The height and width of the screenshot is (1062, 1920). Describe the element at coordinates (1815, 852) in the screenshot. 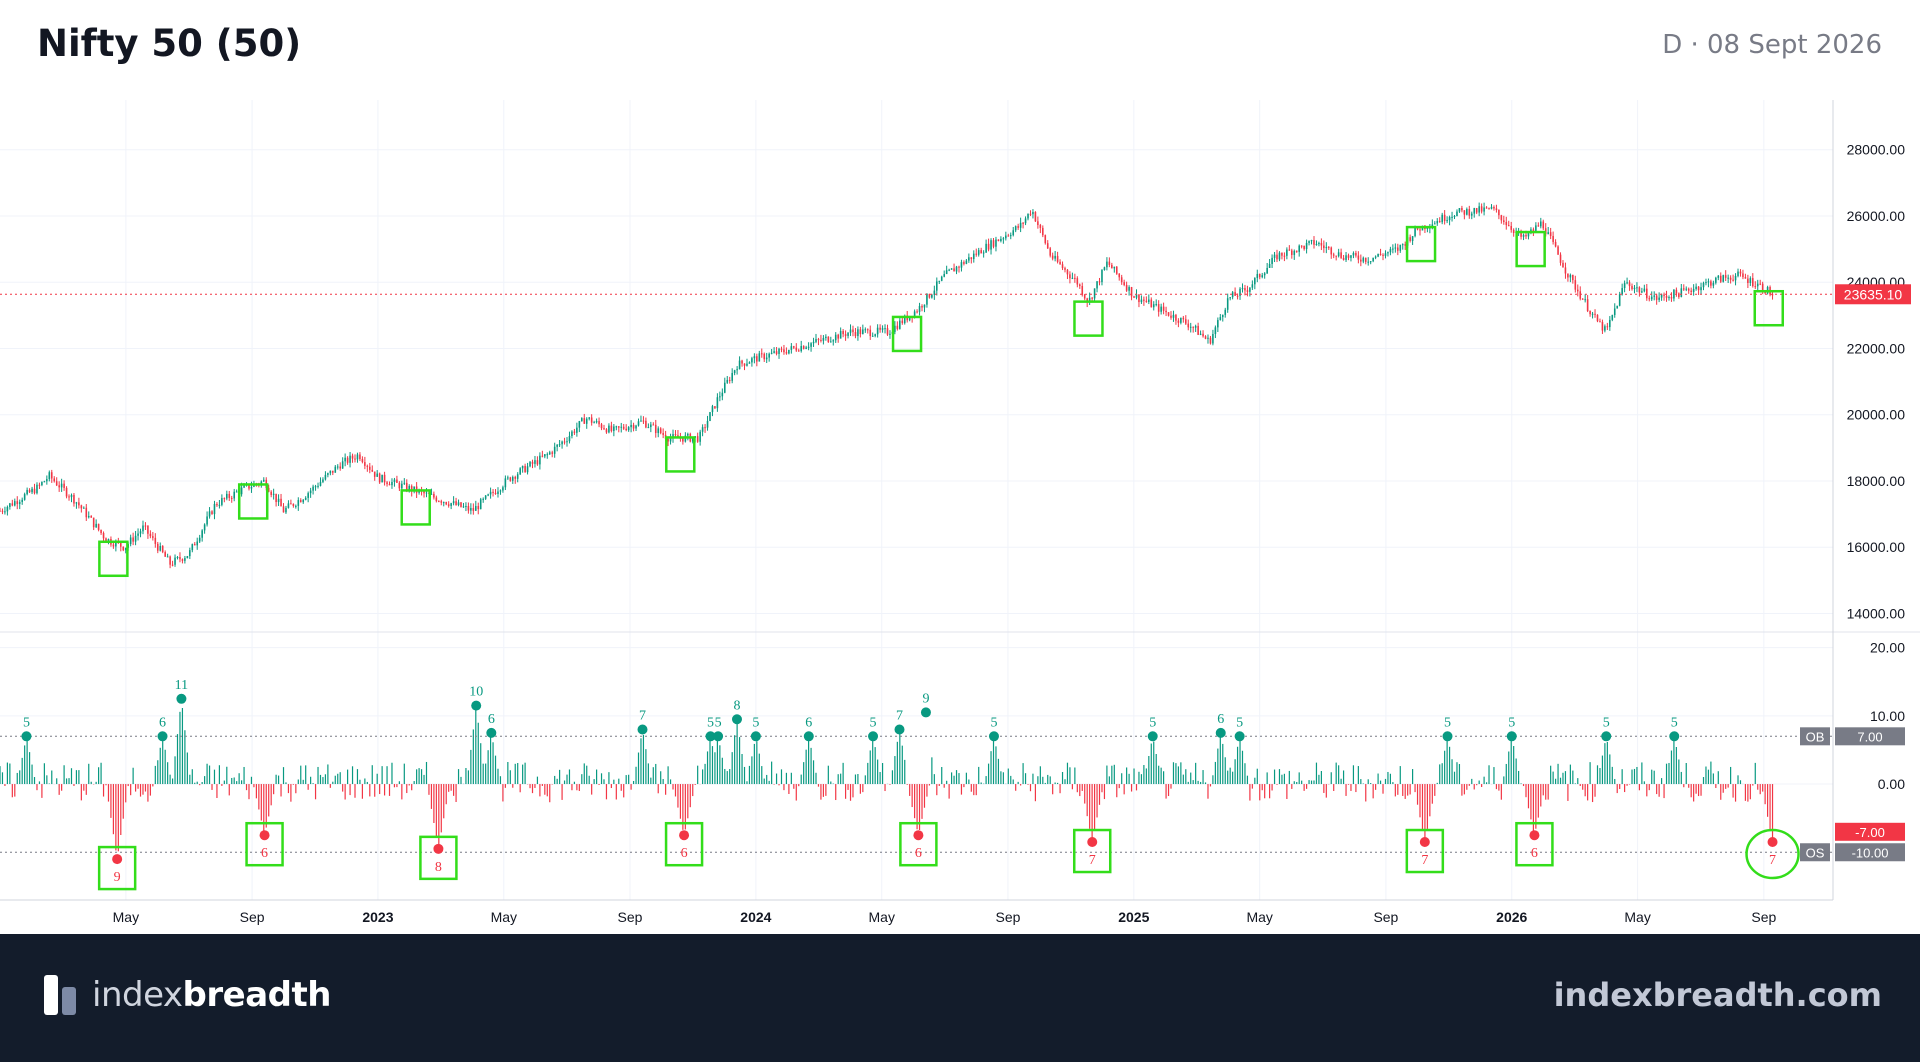

I see `os-tag-bg` at that location.